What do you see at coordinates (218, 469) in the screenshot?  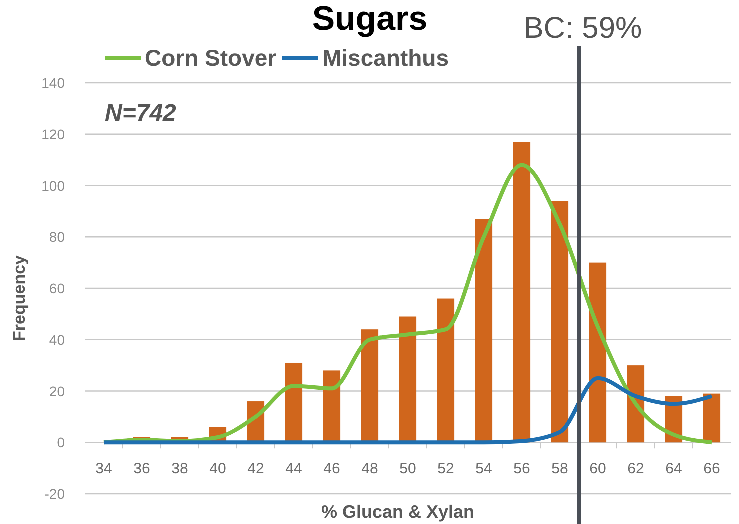 I see `x-tick-label: 40` at bounding box center [218, 469].